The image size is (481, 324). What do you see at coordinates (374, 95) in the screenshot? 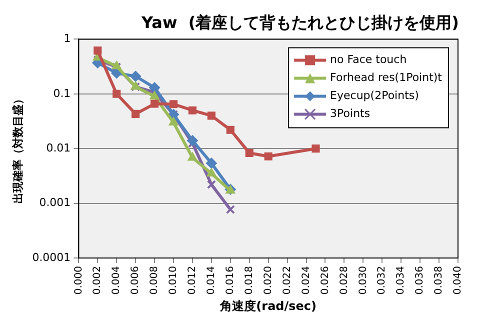
I see `legend-label: Eyecup(2Points)` at bounding box center [374, 95].